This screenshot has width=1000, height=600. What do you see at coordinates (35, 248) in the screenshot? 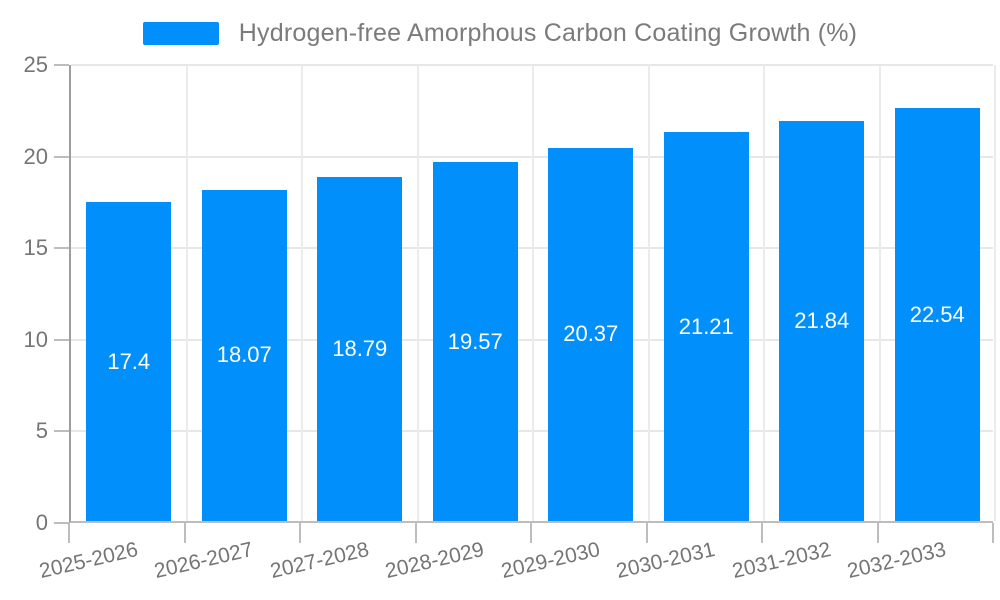
I see `y-tick-label: 15` at bounding box center [35, 248].